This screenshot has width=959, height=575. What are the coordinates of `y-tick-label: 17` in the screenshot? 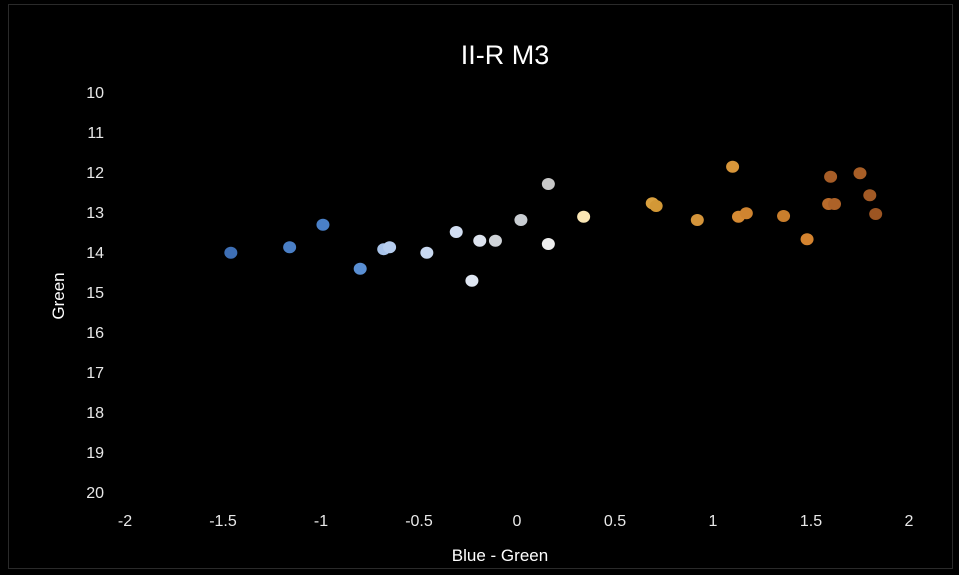 It's located at (95, 373).